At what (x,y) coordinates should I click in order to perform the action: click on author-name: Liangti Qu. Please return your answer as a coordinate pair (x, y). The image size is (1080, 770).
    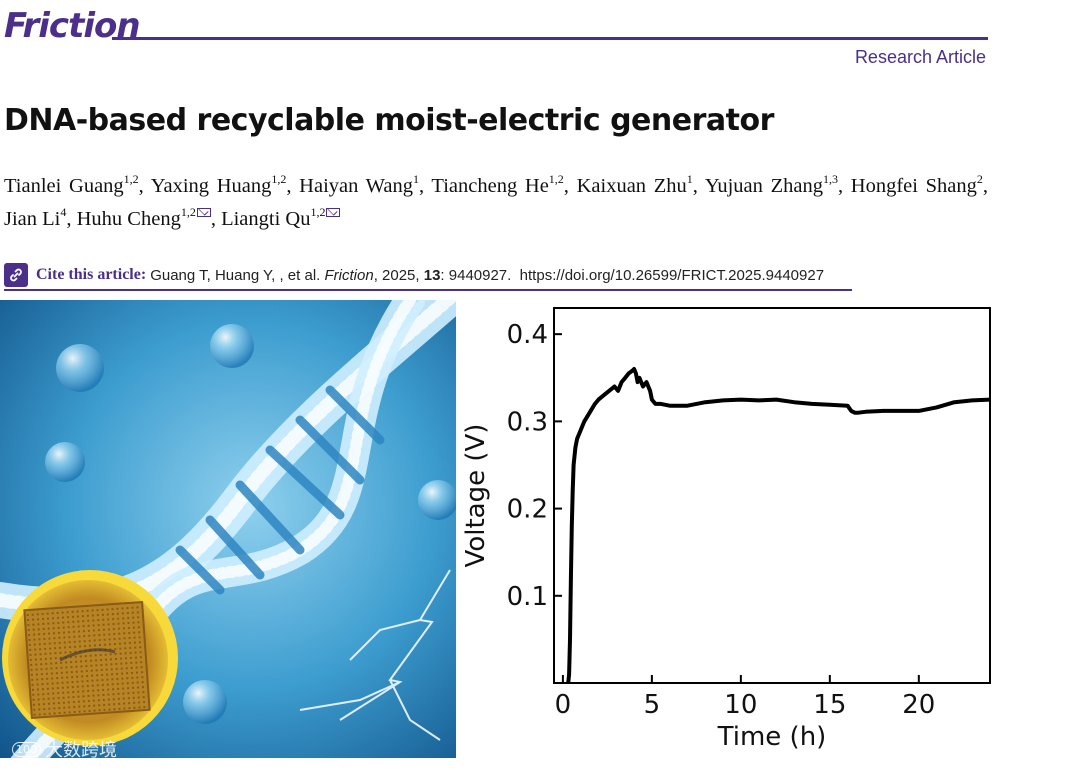
    Looking at the image, I should click on (266, 219).